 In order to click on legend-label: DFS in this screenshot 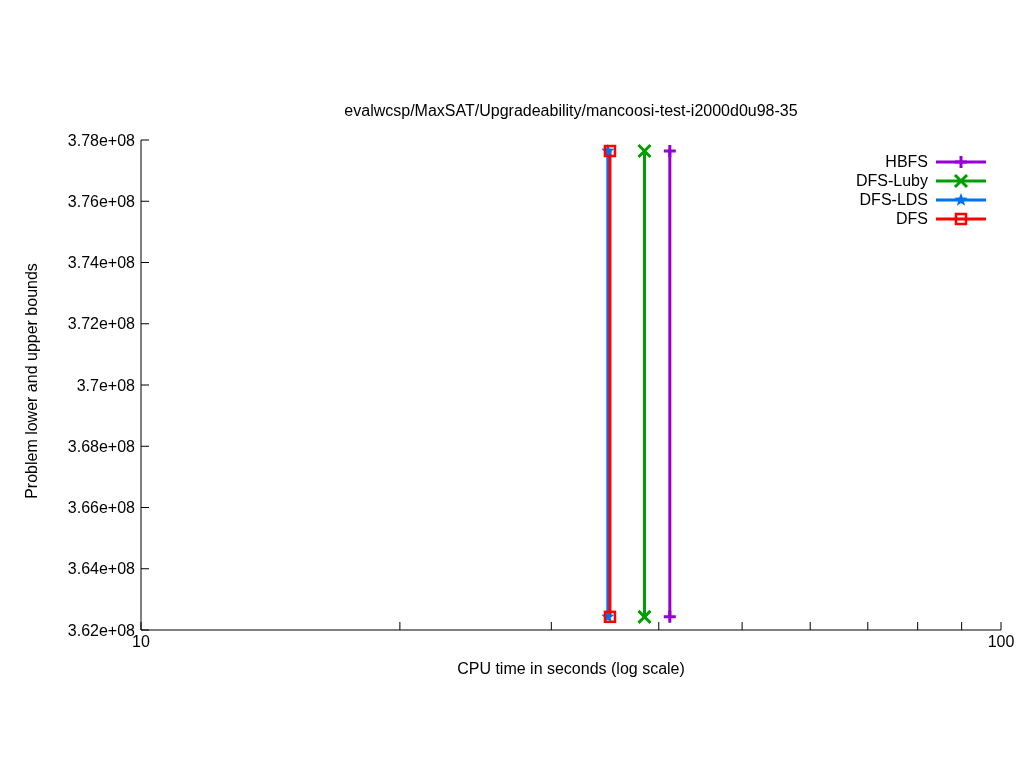, I will do `click(912, 218)`.